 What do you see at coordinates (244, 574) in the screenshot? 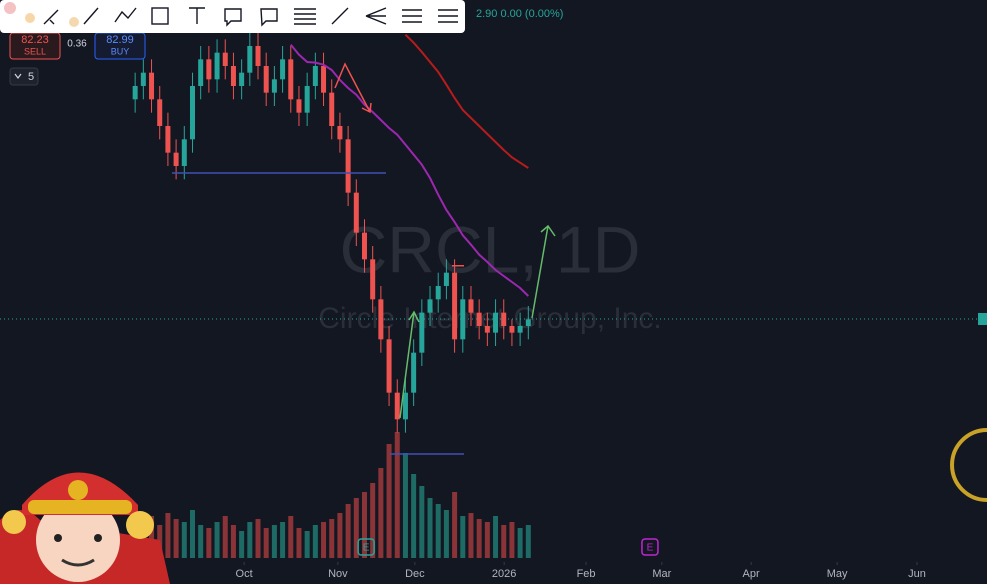
I see `x-tick-label: Oct` at bounding box center [244, 574].